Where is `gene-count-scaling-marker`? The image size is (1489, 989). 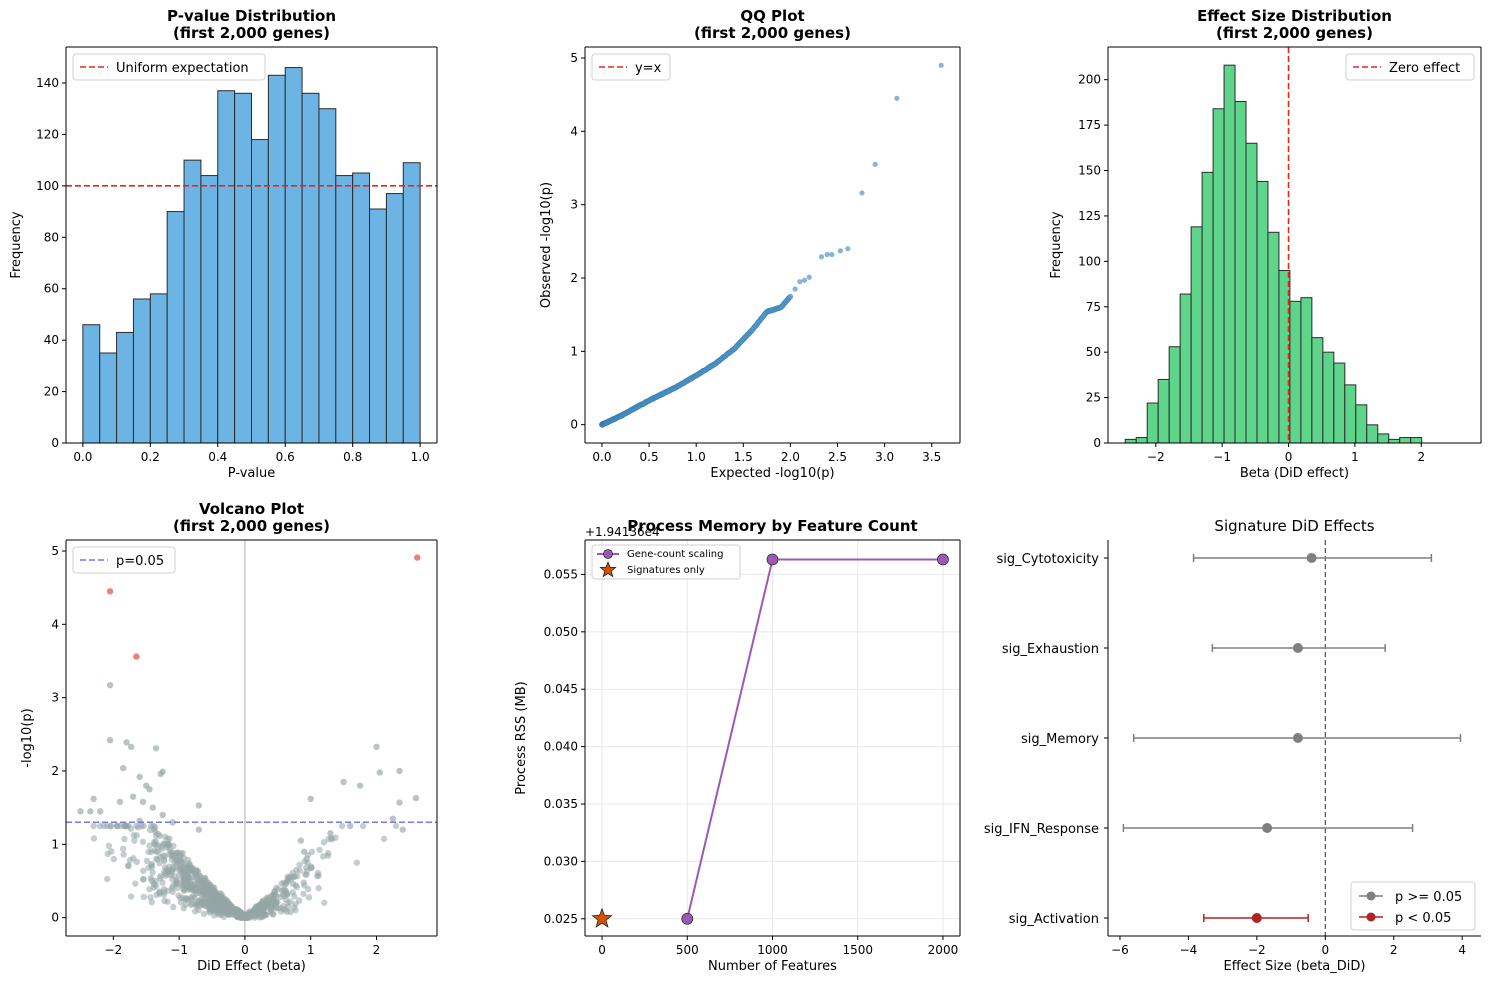
gene-count-scaling-marker is located at coordinates (772, 559).